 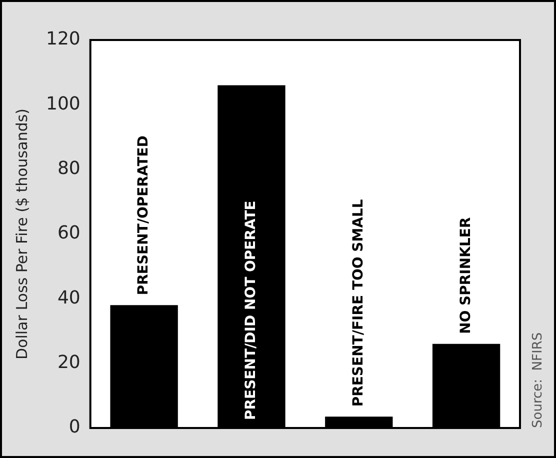 I want to click on y-tick-label: 60, so click(x=68, y=233).